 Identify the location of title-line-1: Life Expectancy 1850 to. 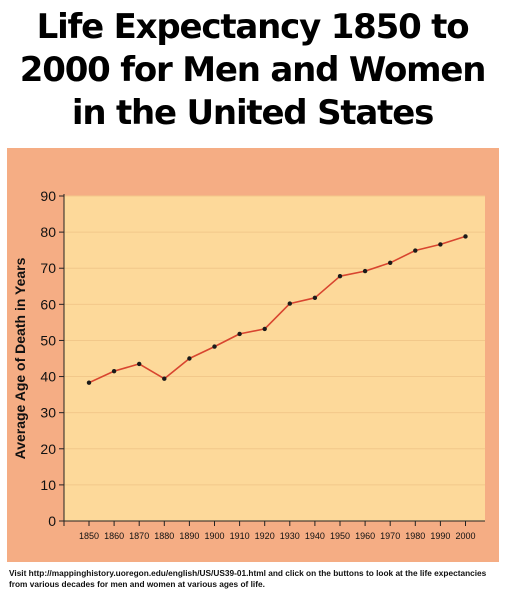
(253, 27).